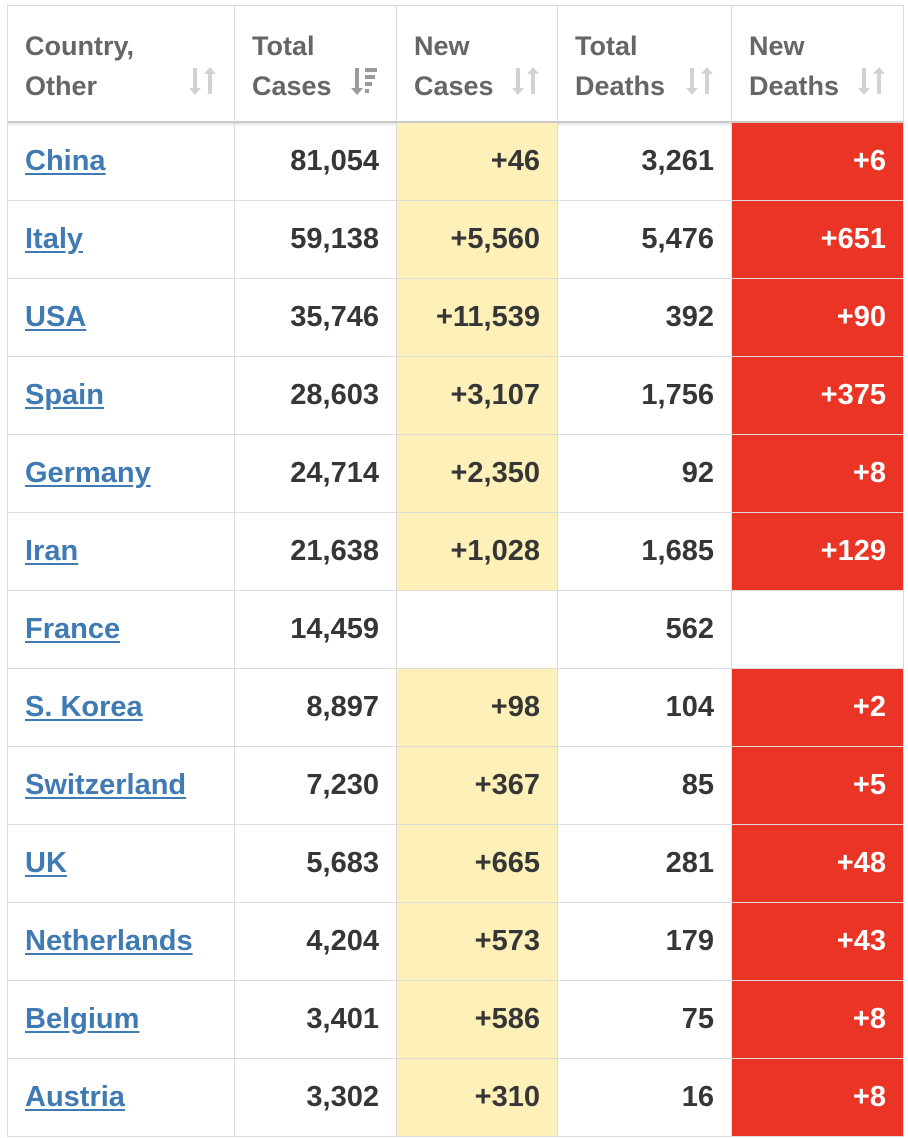 The image size is (908, 1138). I want to click on country-link: Spain, so click(64, 395).